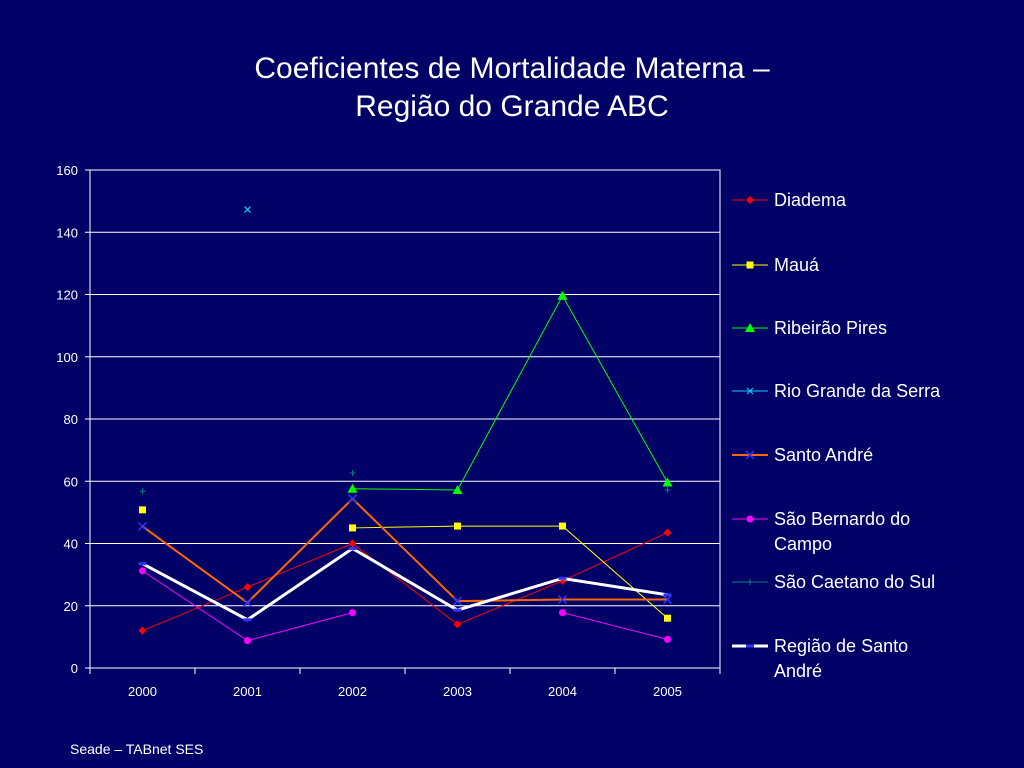 Image resolution: width=1024 pixels, height=768 pixels. I want to click on legend-label: Rio Grande da Serra, so click(857, 391).